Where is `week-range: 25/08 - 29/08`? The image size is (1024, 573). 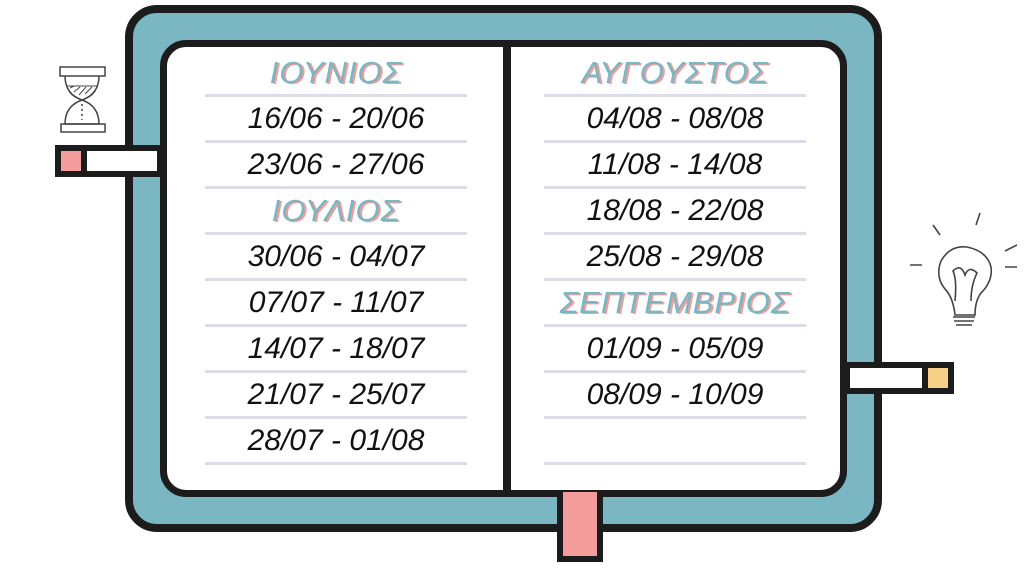
week-range: 25/08 - 29/08 is located at coordinates (675, 258).